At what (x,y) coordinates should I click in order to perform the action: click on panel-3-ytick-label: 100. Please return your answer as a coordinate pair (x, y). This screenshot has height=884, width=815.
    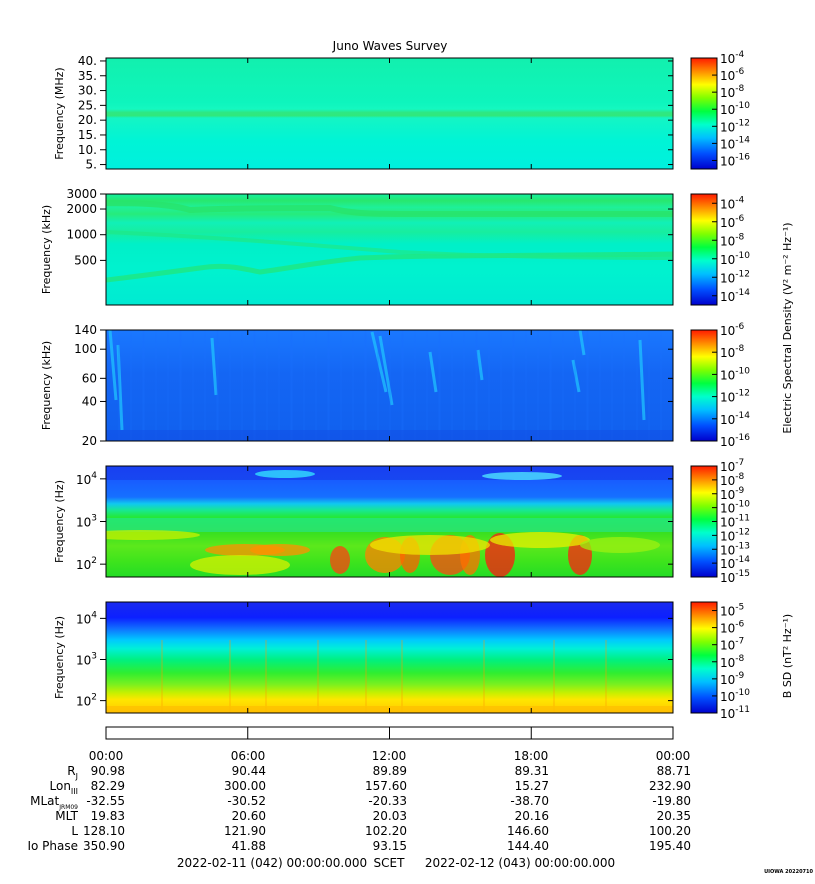
    Looking at the image, I should click on (85, 349).